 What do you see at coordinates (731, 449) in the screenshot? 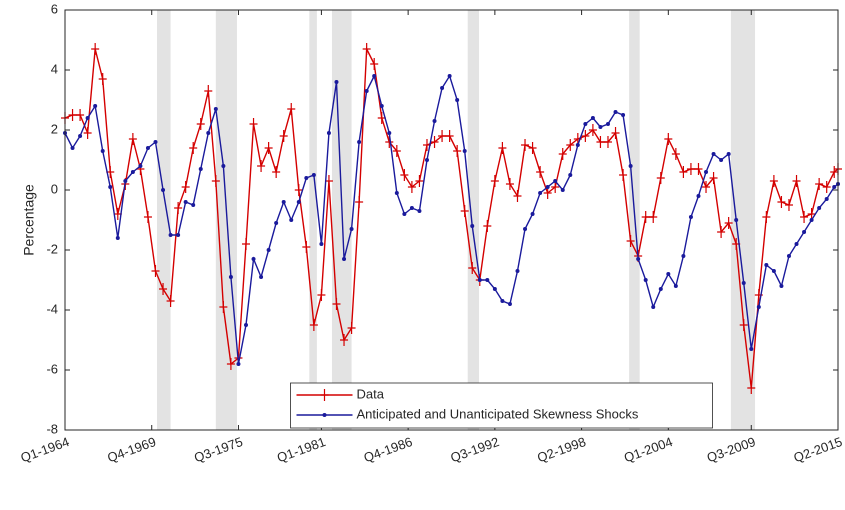
I see `x-tick-label: Q3-2009` at bounding box center [731, 449].